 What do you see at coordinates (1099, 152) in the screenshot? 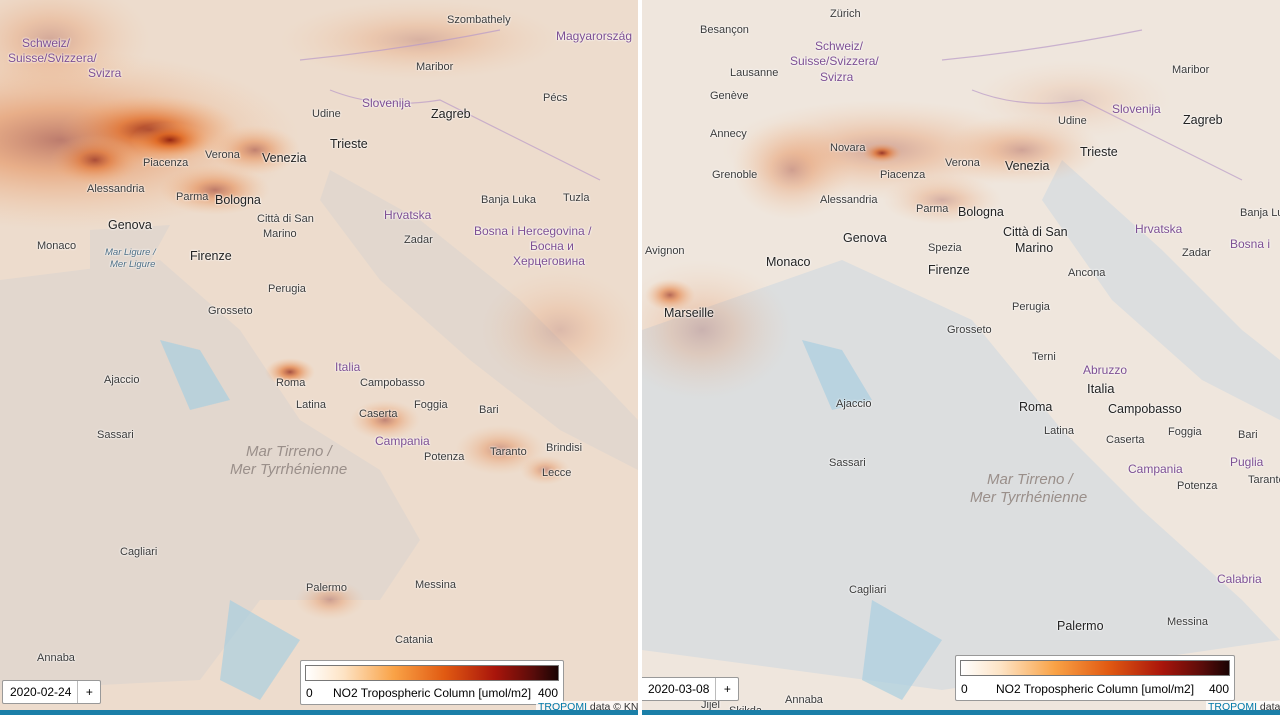
I see `place-label: Trieste` at bounding box center [1099, 152].